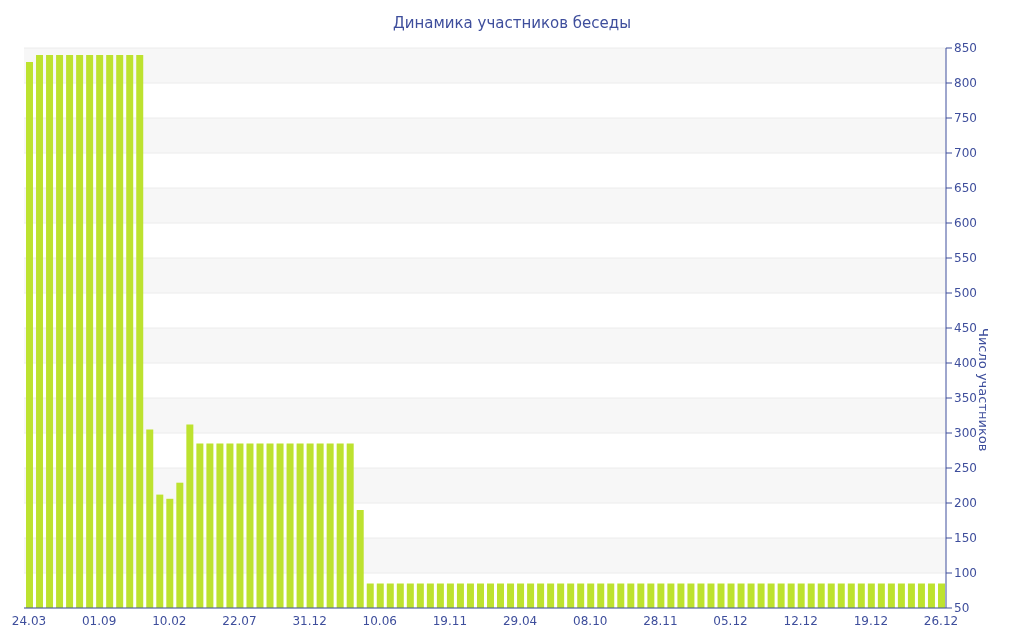  Describe the element at coordinates (660, 620) in the screenshot. I see `x-tick-label: 28.11` at that location.